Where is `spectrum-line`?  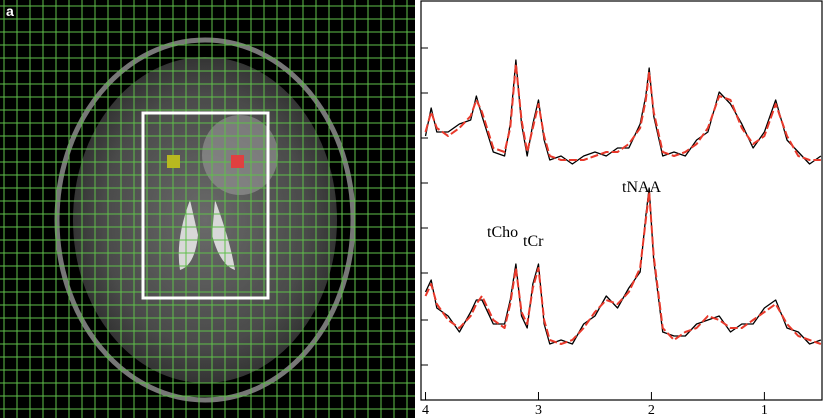 spectrum-line is located at coordinates (622, 112).